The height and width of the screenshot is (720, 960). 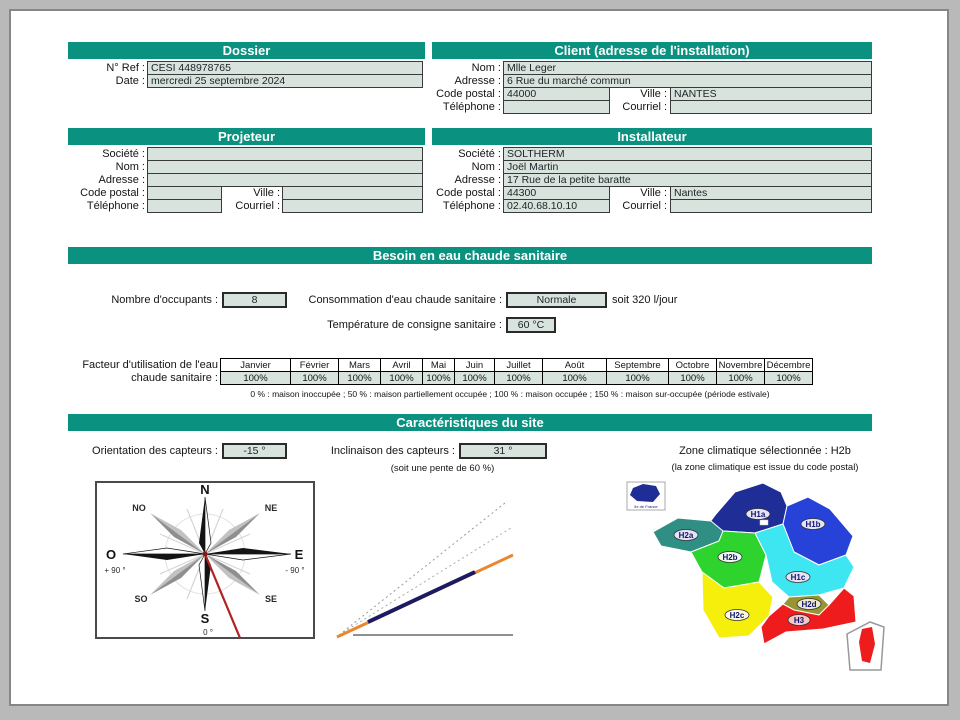 I want to click on projeteur-cp-field, so click(x=184, y=193).